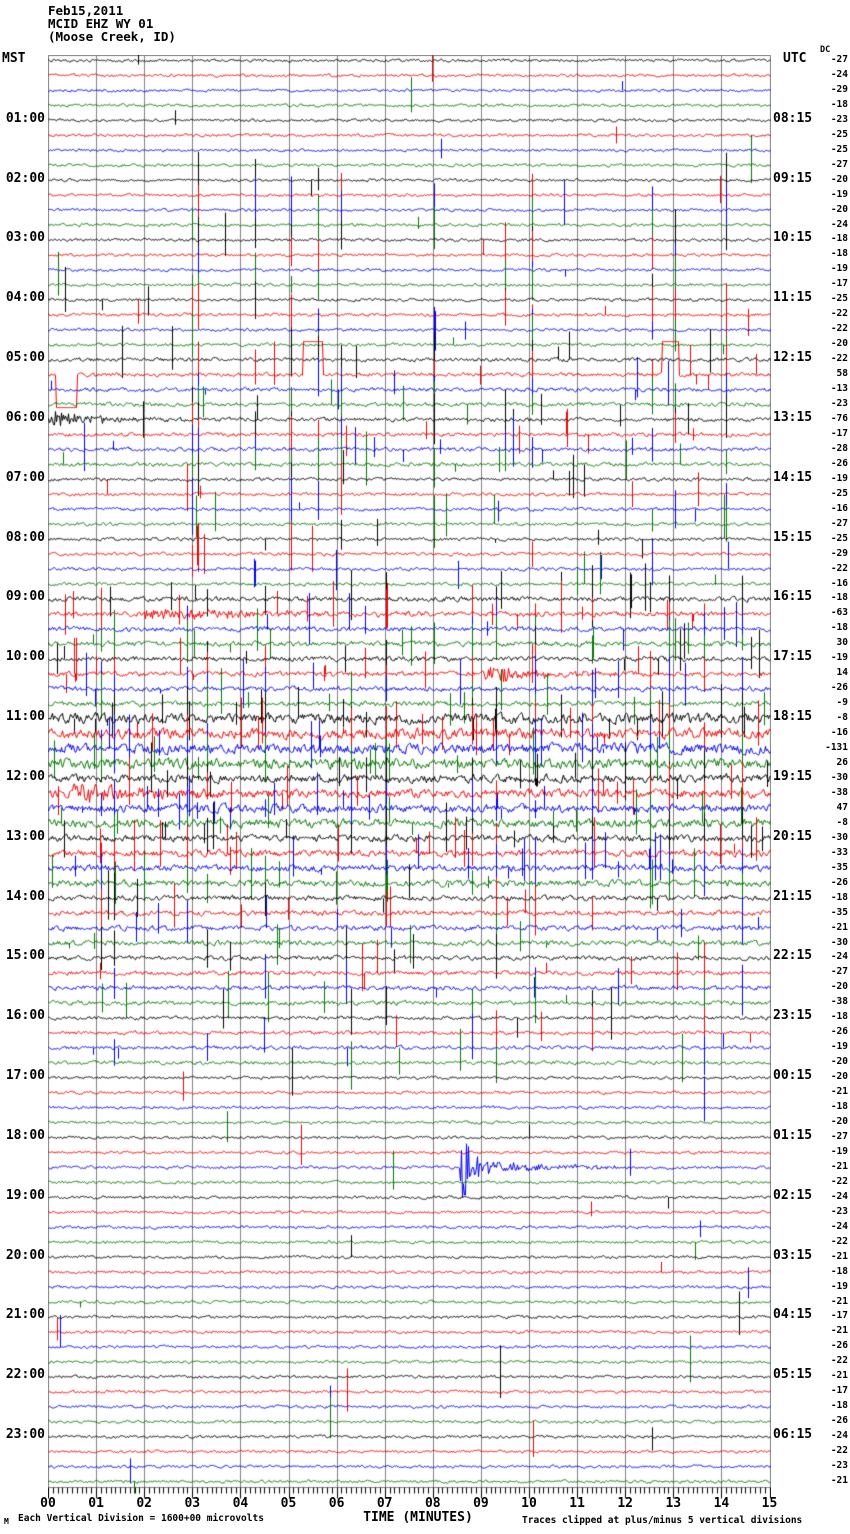  Describe the element at coordinates (839, 448) in the screenshot. I see `dc-offset-value: -28` at that location.